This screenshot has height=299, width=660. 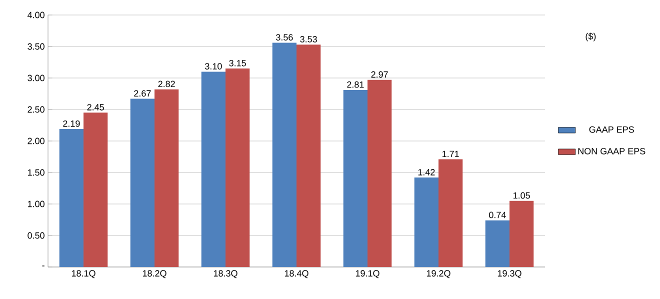 What do you see at coordinates (36, 204) in the screenshot?
I see `y-tick-label: 1.00` at bounding box center [36, 204].